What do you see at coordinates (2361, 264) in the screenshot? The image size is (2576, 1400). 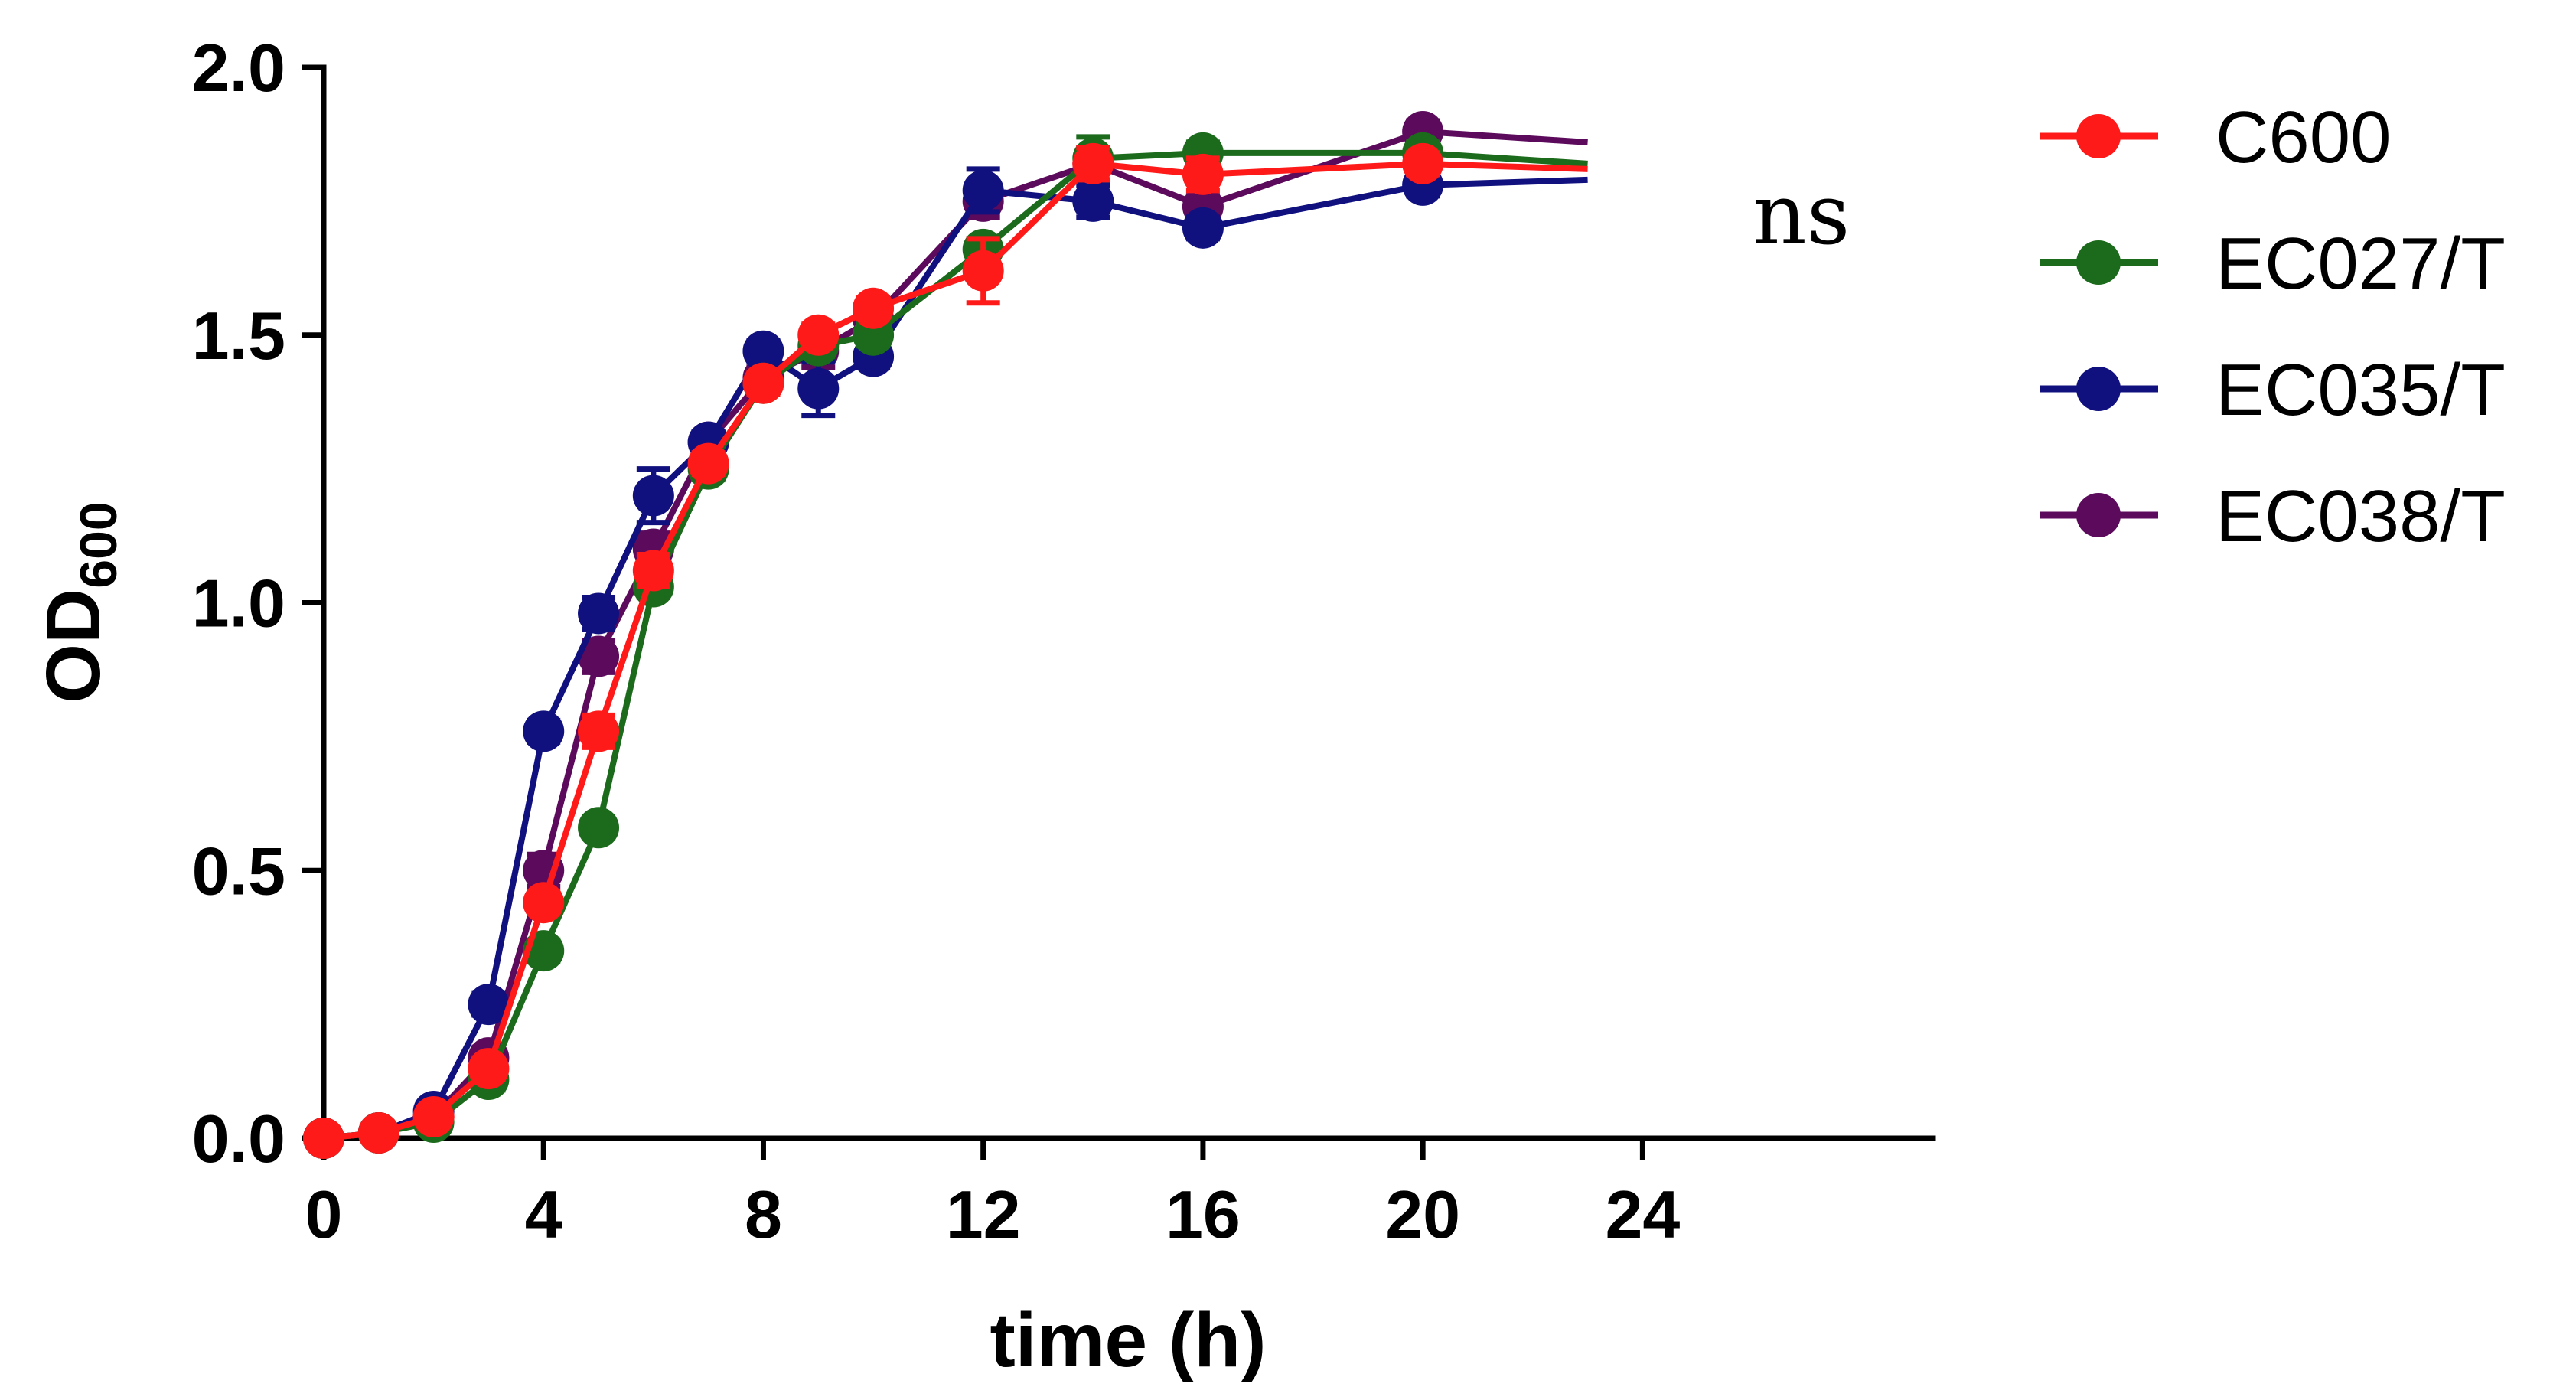 I see `legend-label: EC027/T` at bounding box center [2361, 264].